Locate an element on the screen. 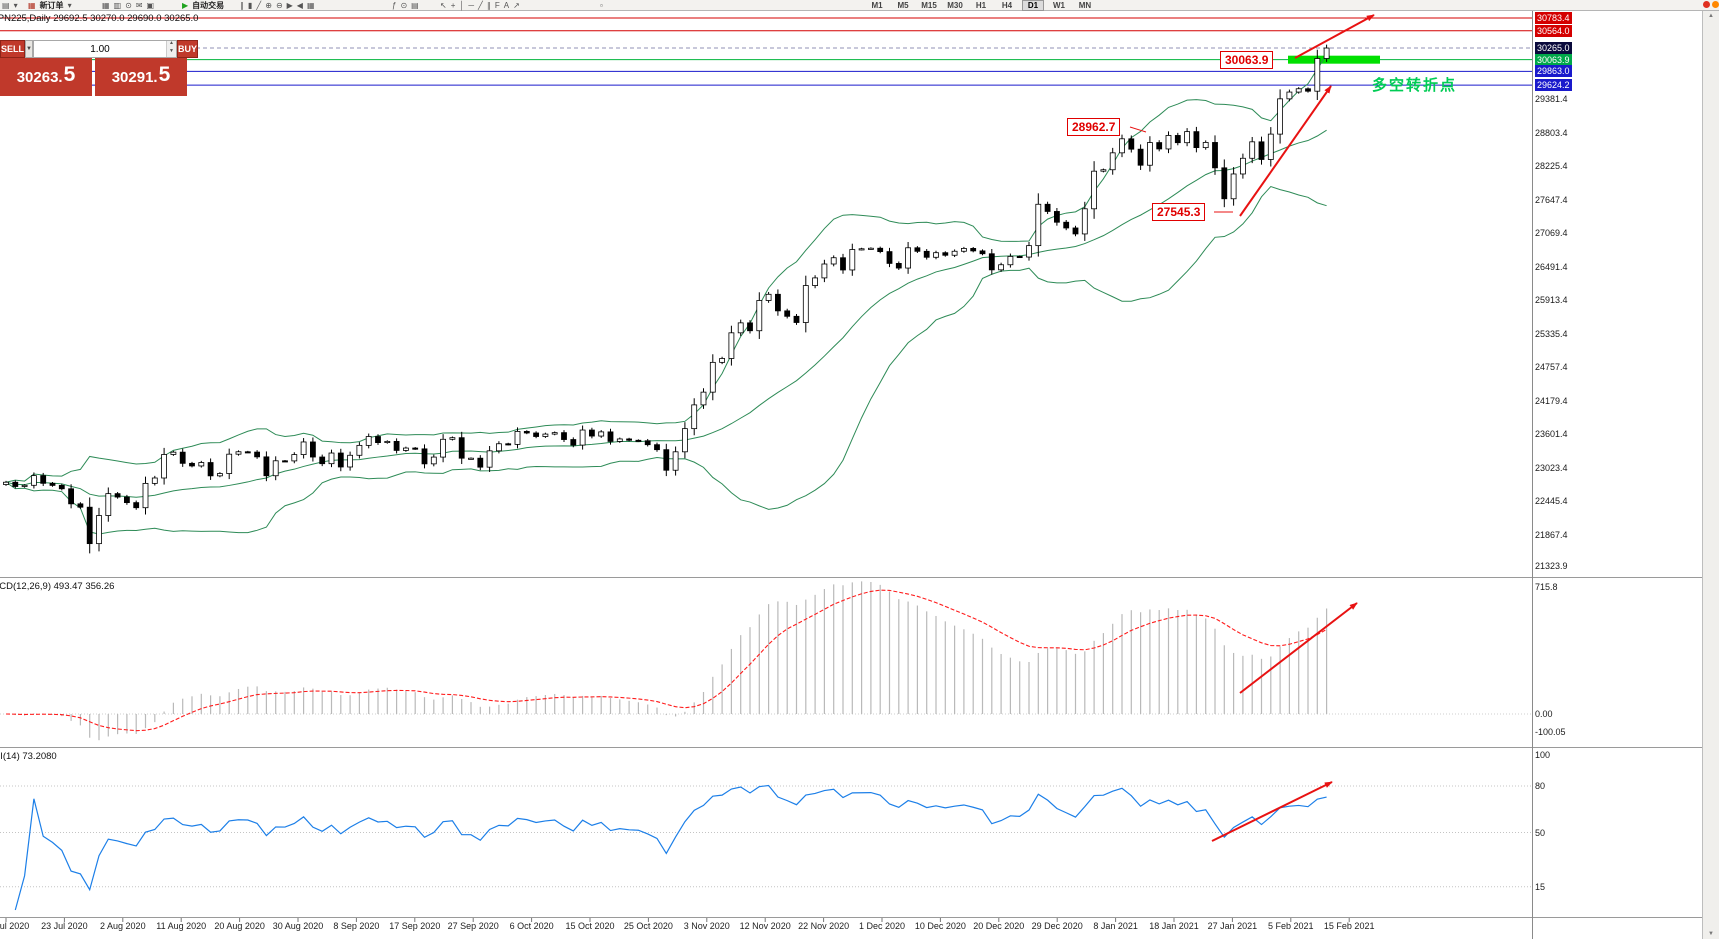 The image size is (1719, 939). rsi-label: RSI(14) 73.2080 is located at coordinates (28, 756).